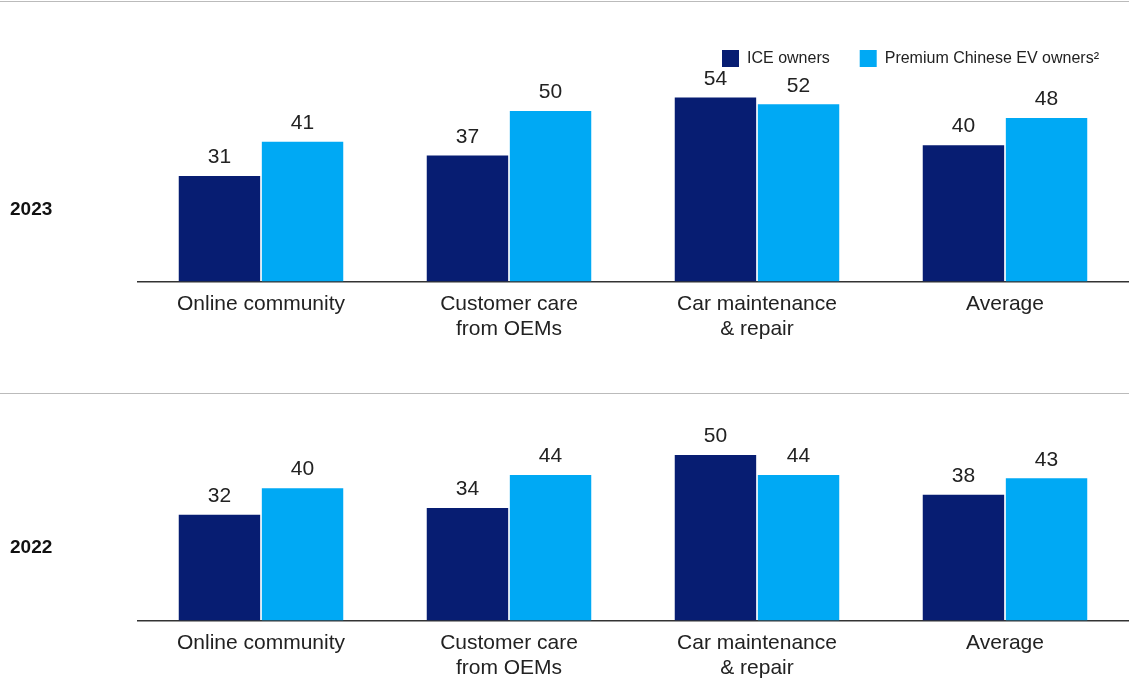  Describe the element at coordinates (798, 84) in the screenshot. I see `data-label: 52` at that location.